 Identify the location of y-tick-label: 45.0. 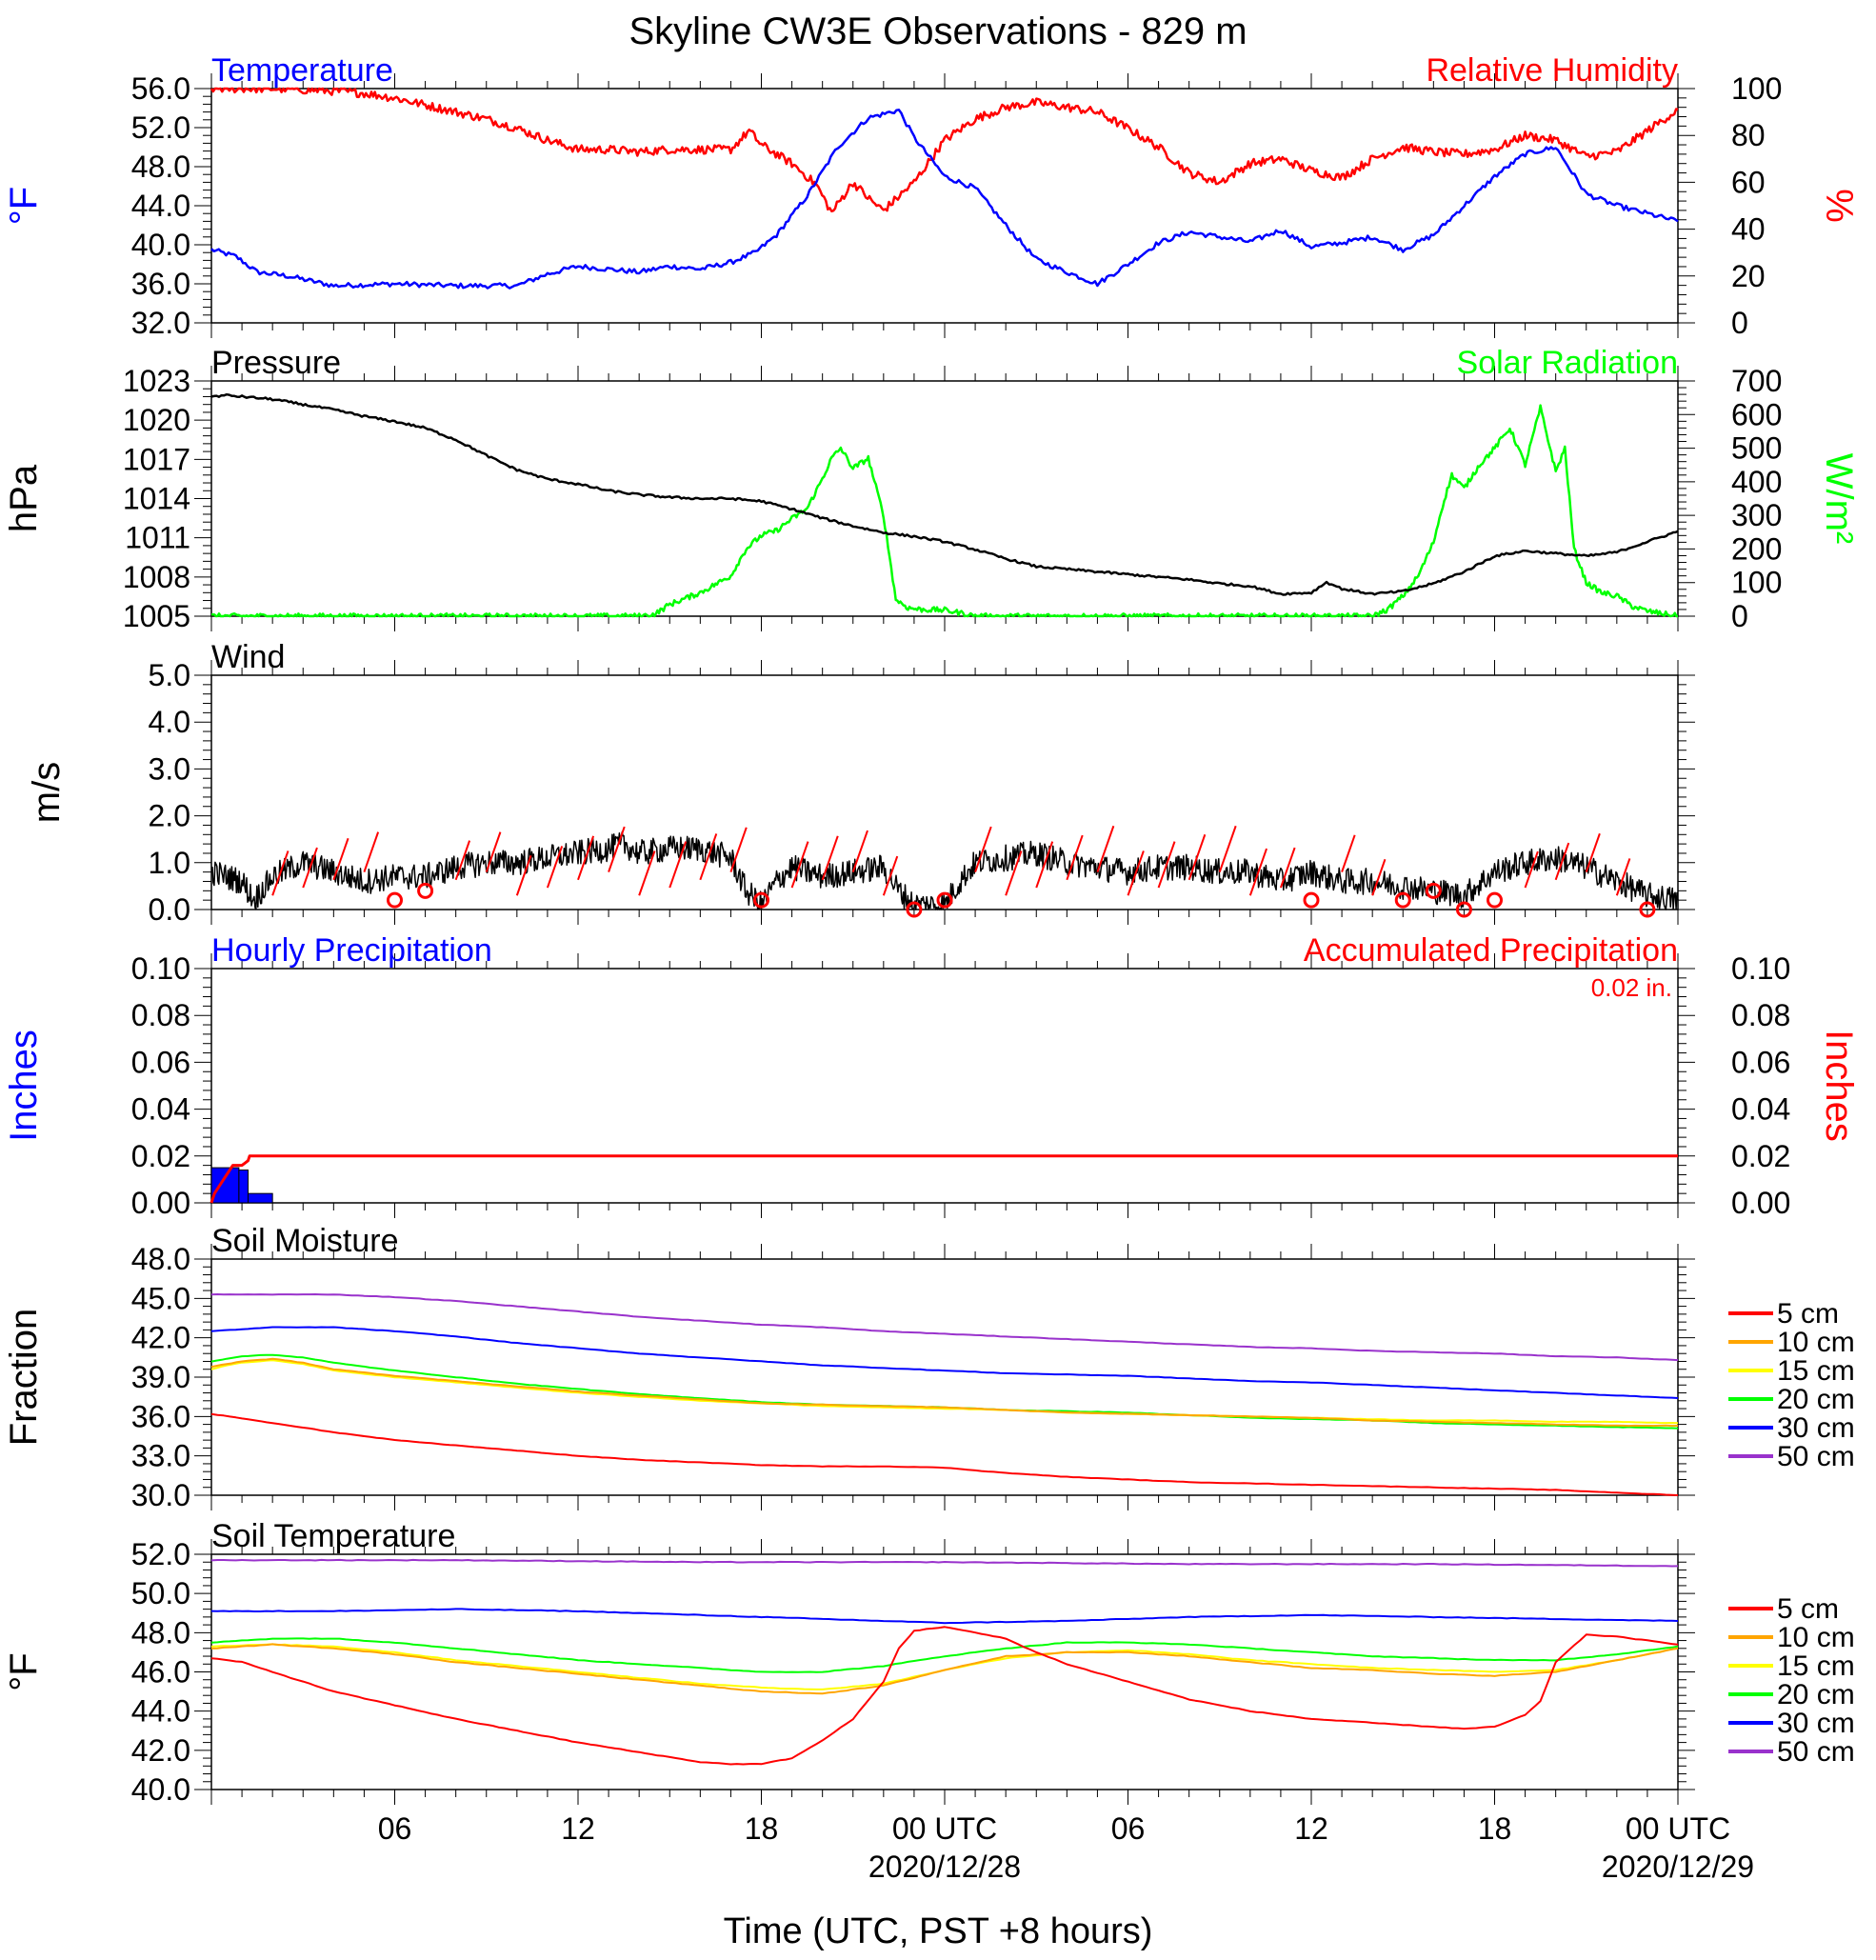
(160, 1298).